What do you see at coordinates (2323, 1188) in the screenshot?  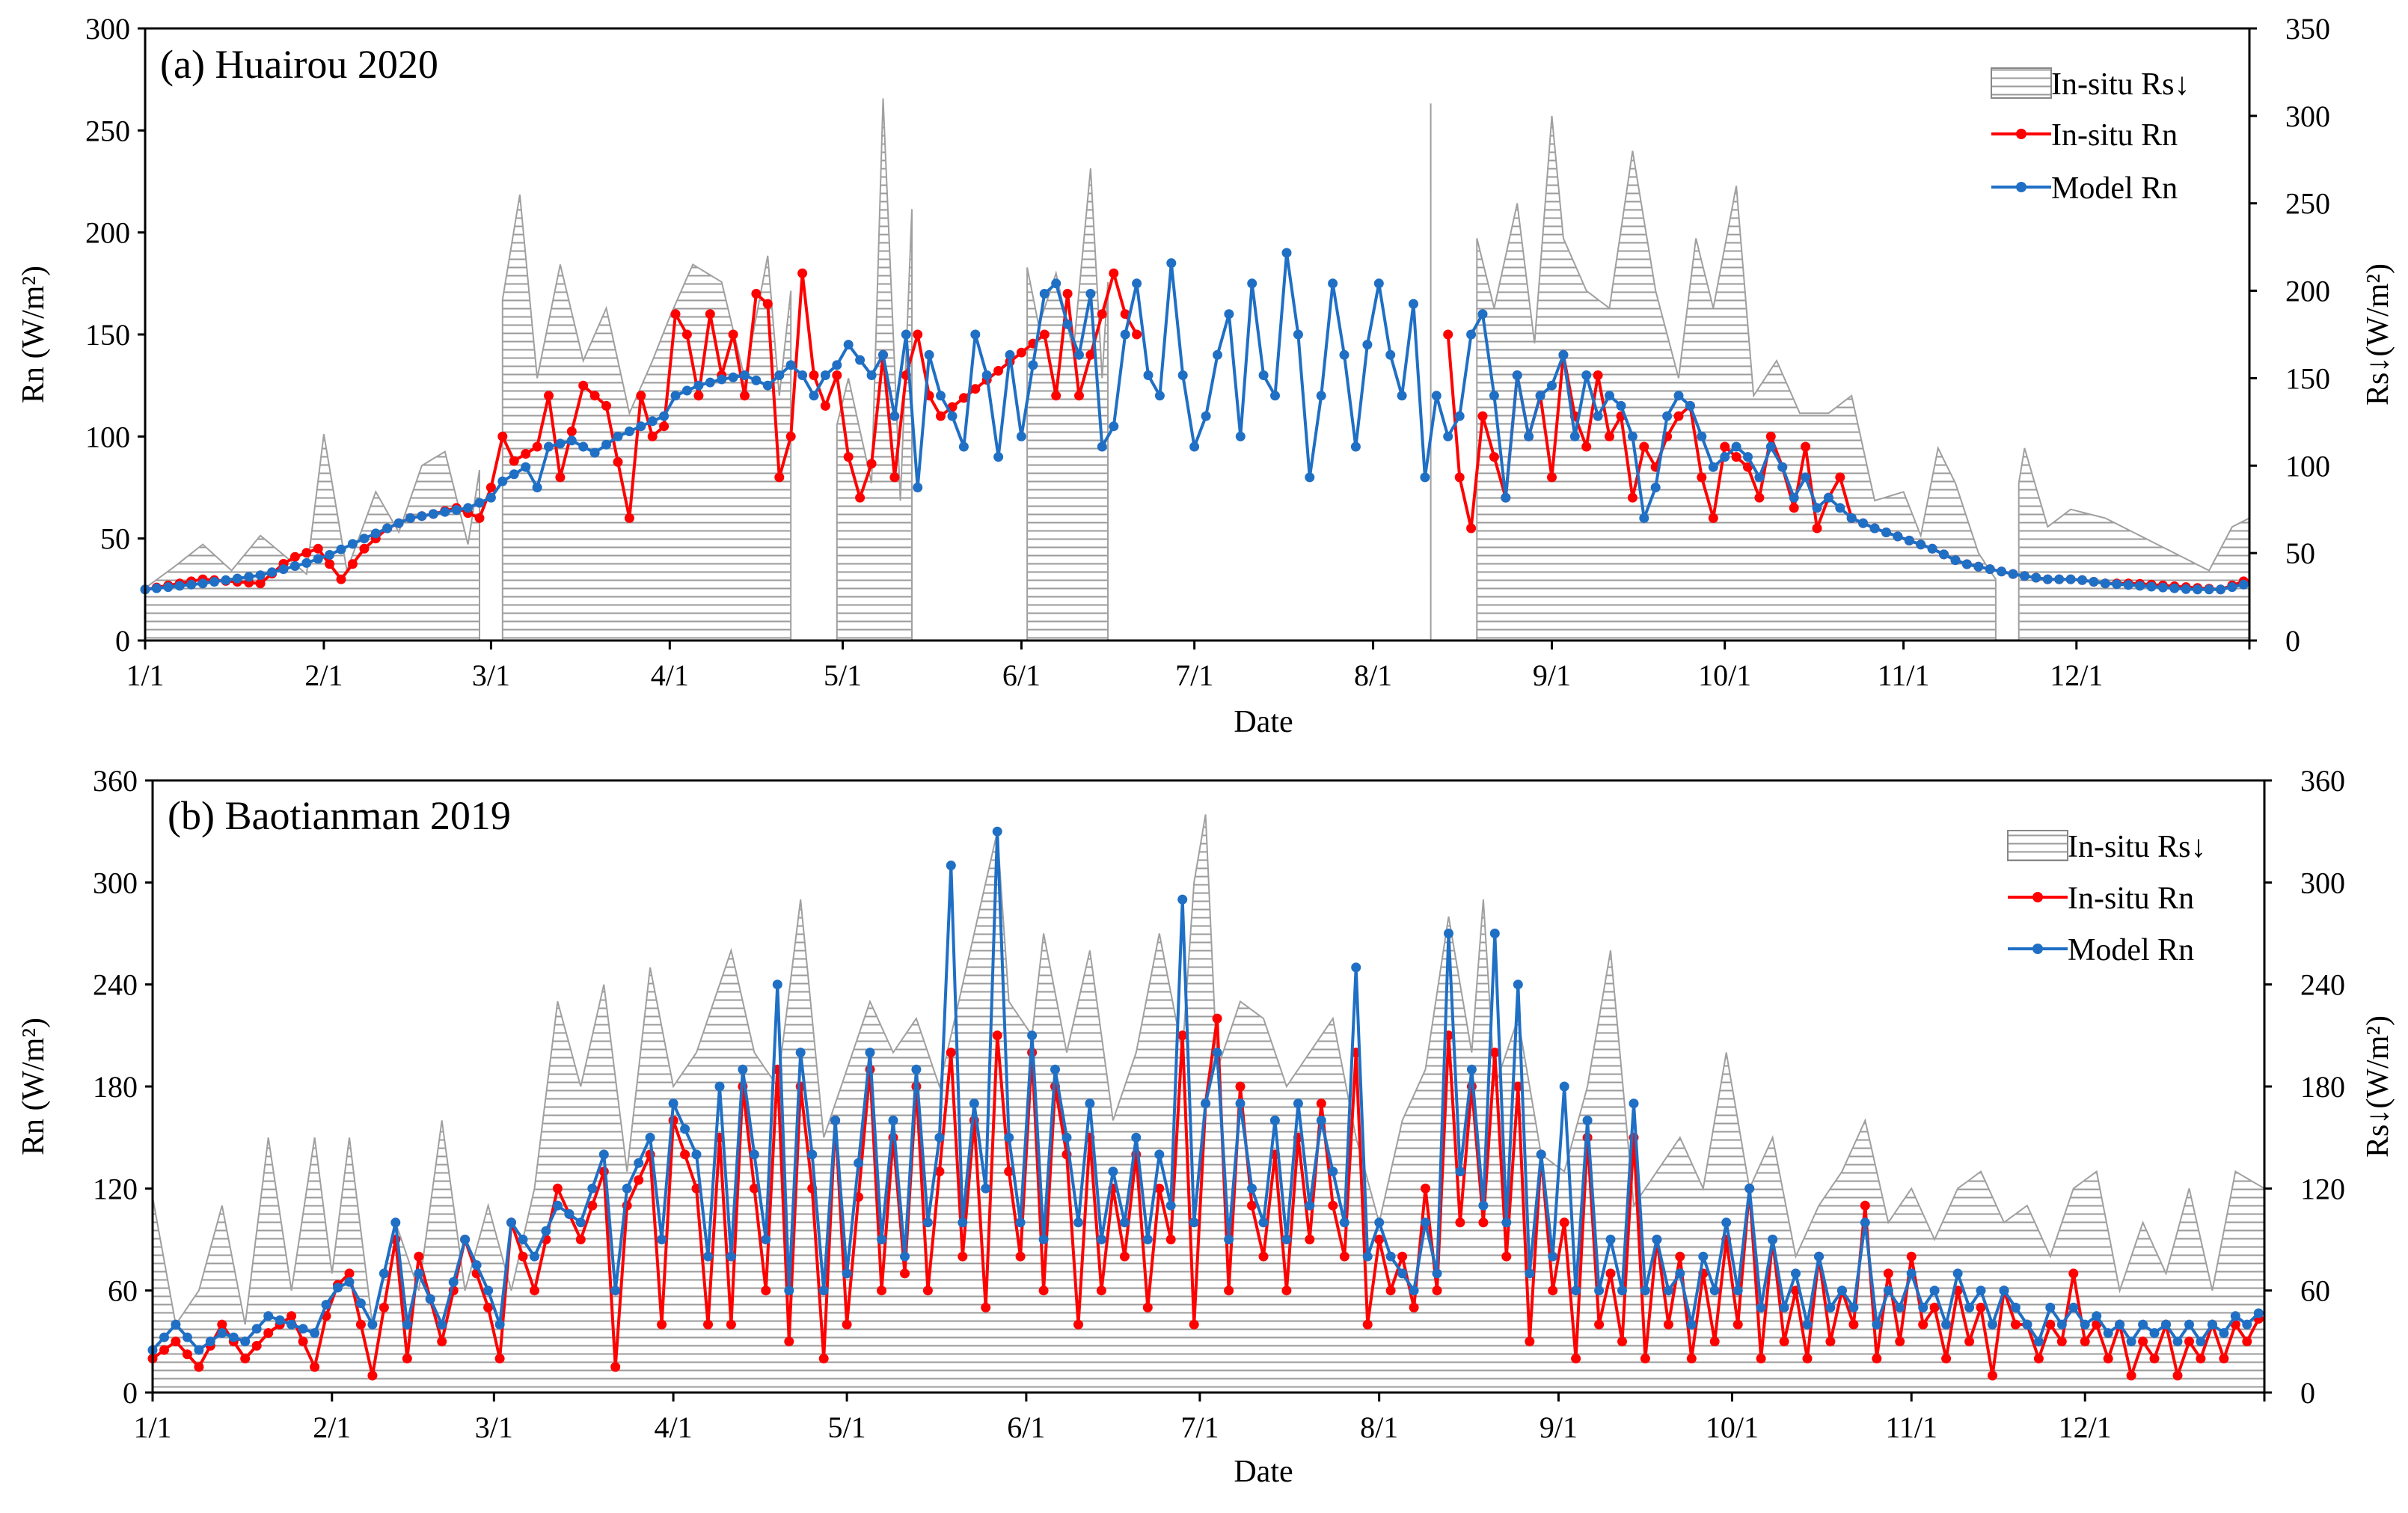 I see `y-right-tick-label: 120` at bounding box center [2323, 1188].